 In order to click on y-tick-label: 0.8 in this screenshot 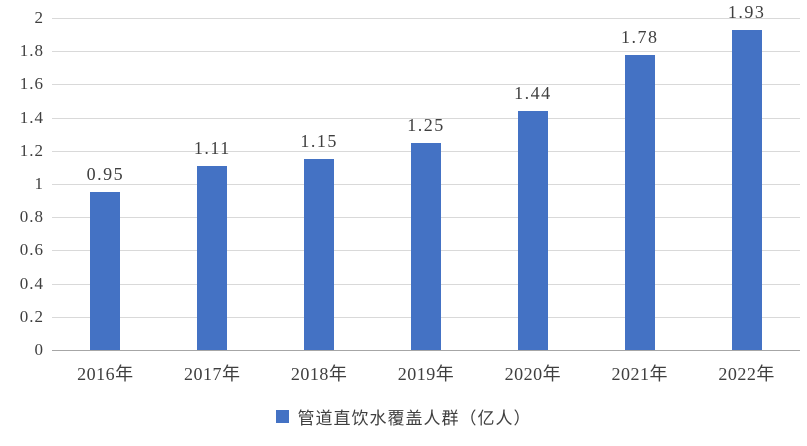, I will do `click(31, 217)`.